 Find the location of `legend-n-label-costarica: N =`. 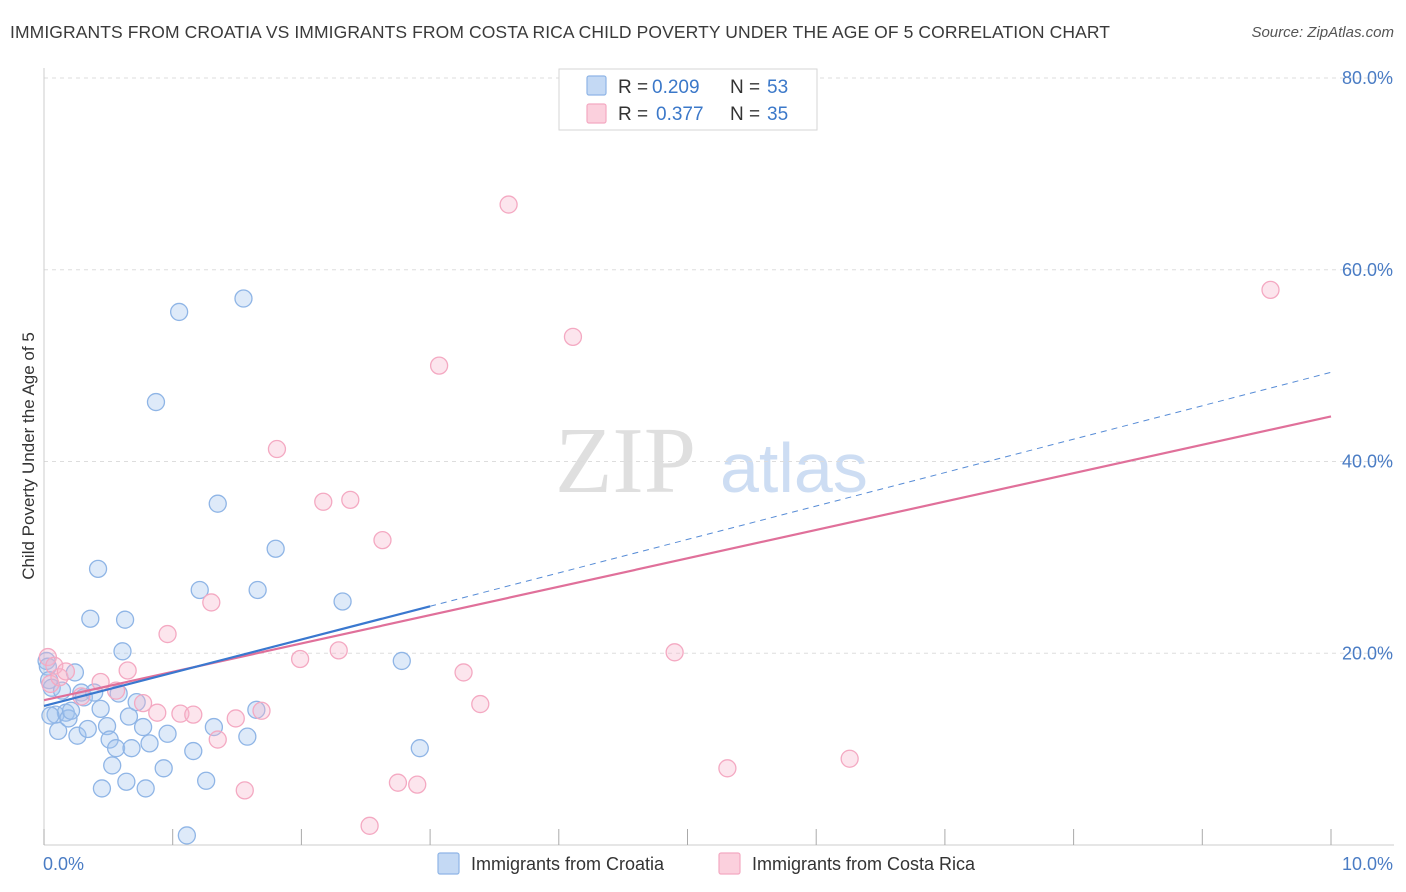

legend-n-label-costarica: N = is located at coordinates (745, 114).